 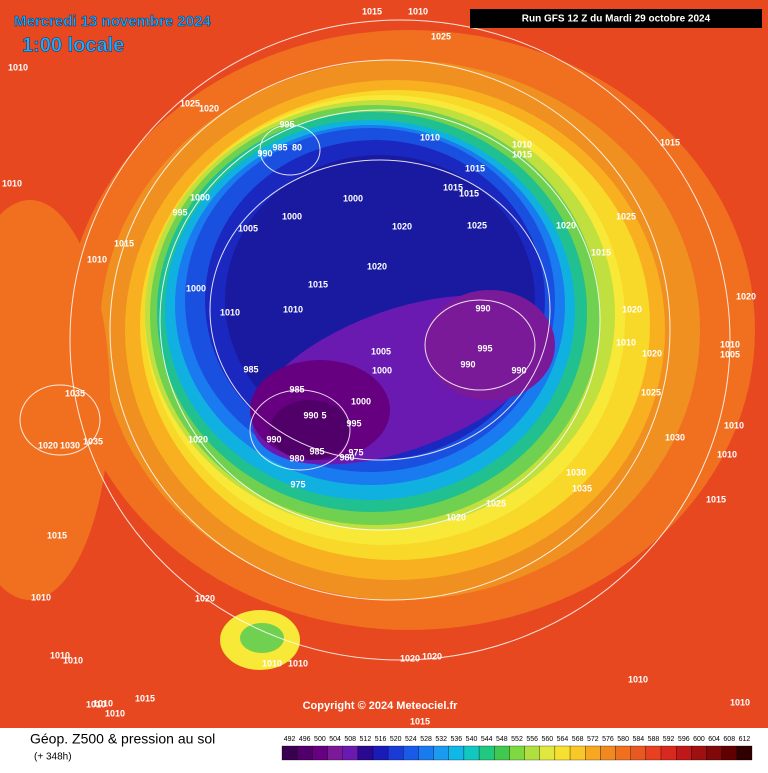 I want to click on legend-label: 564, so click(x=563, y=739).